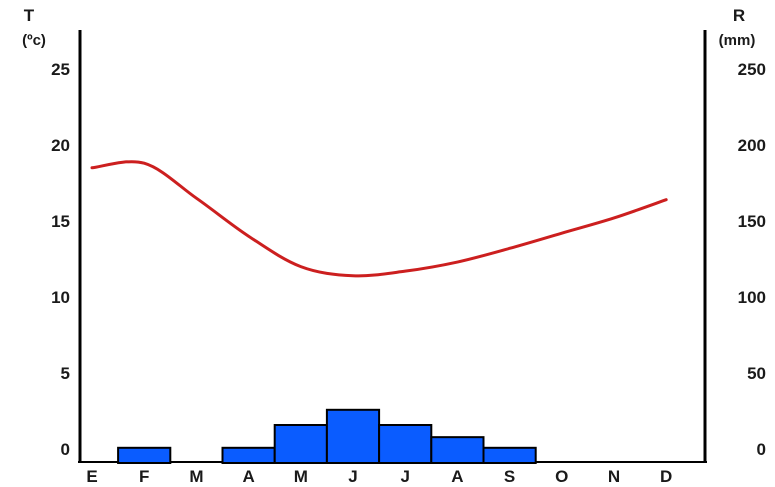 This screenshot has width=775, height=487. Describe the element at coordinates (60, 69) in the screenshot. I see `left-tick-label: 25` at that location.